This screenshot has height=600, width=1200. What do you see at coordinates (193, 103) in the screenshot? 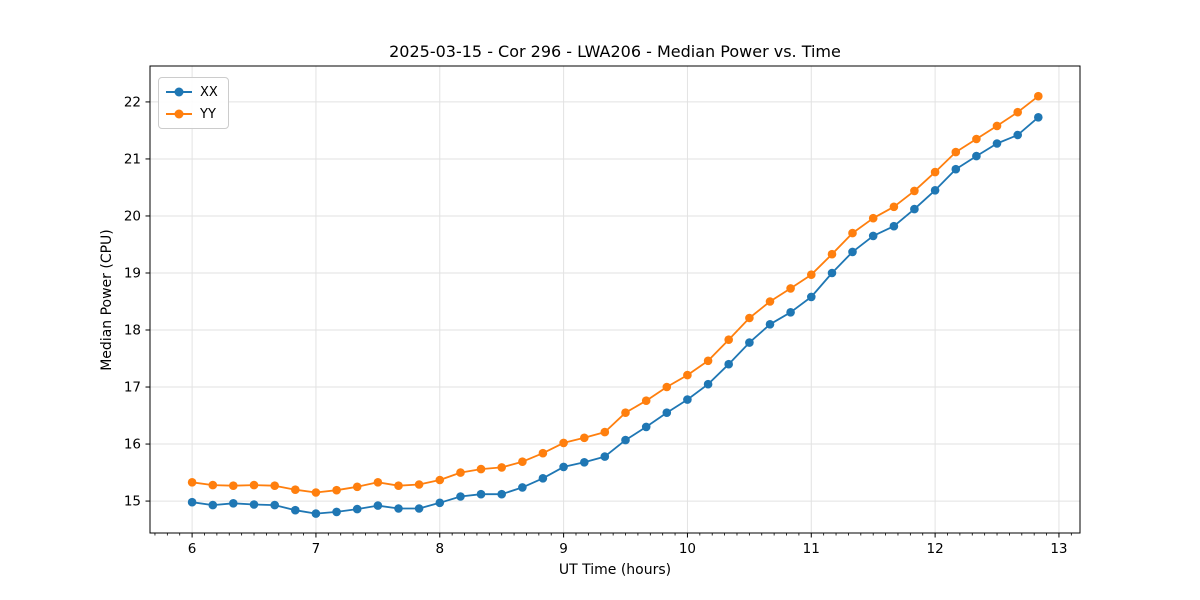
I see `legend: XX YY` at bounding box center [193, 103].